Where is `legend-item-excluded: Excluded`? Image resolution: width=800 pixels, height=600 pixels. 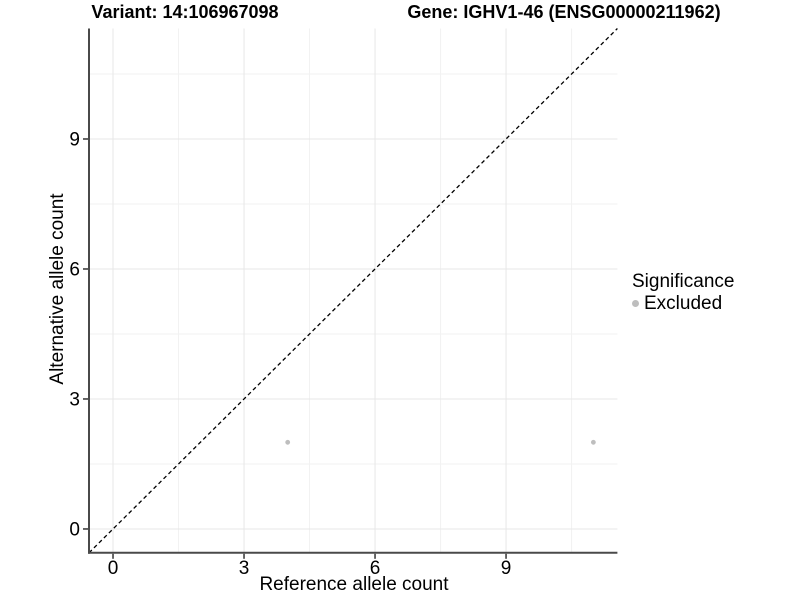 legend-item-excluded: Excluded is located at coordinates (683, 304).